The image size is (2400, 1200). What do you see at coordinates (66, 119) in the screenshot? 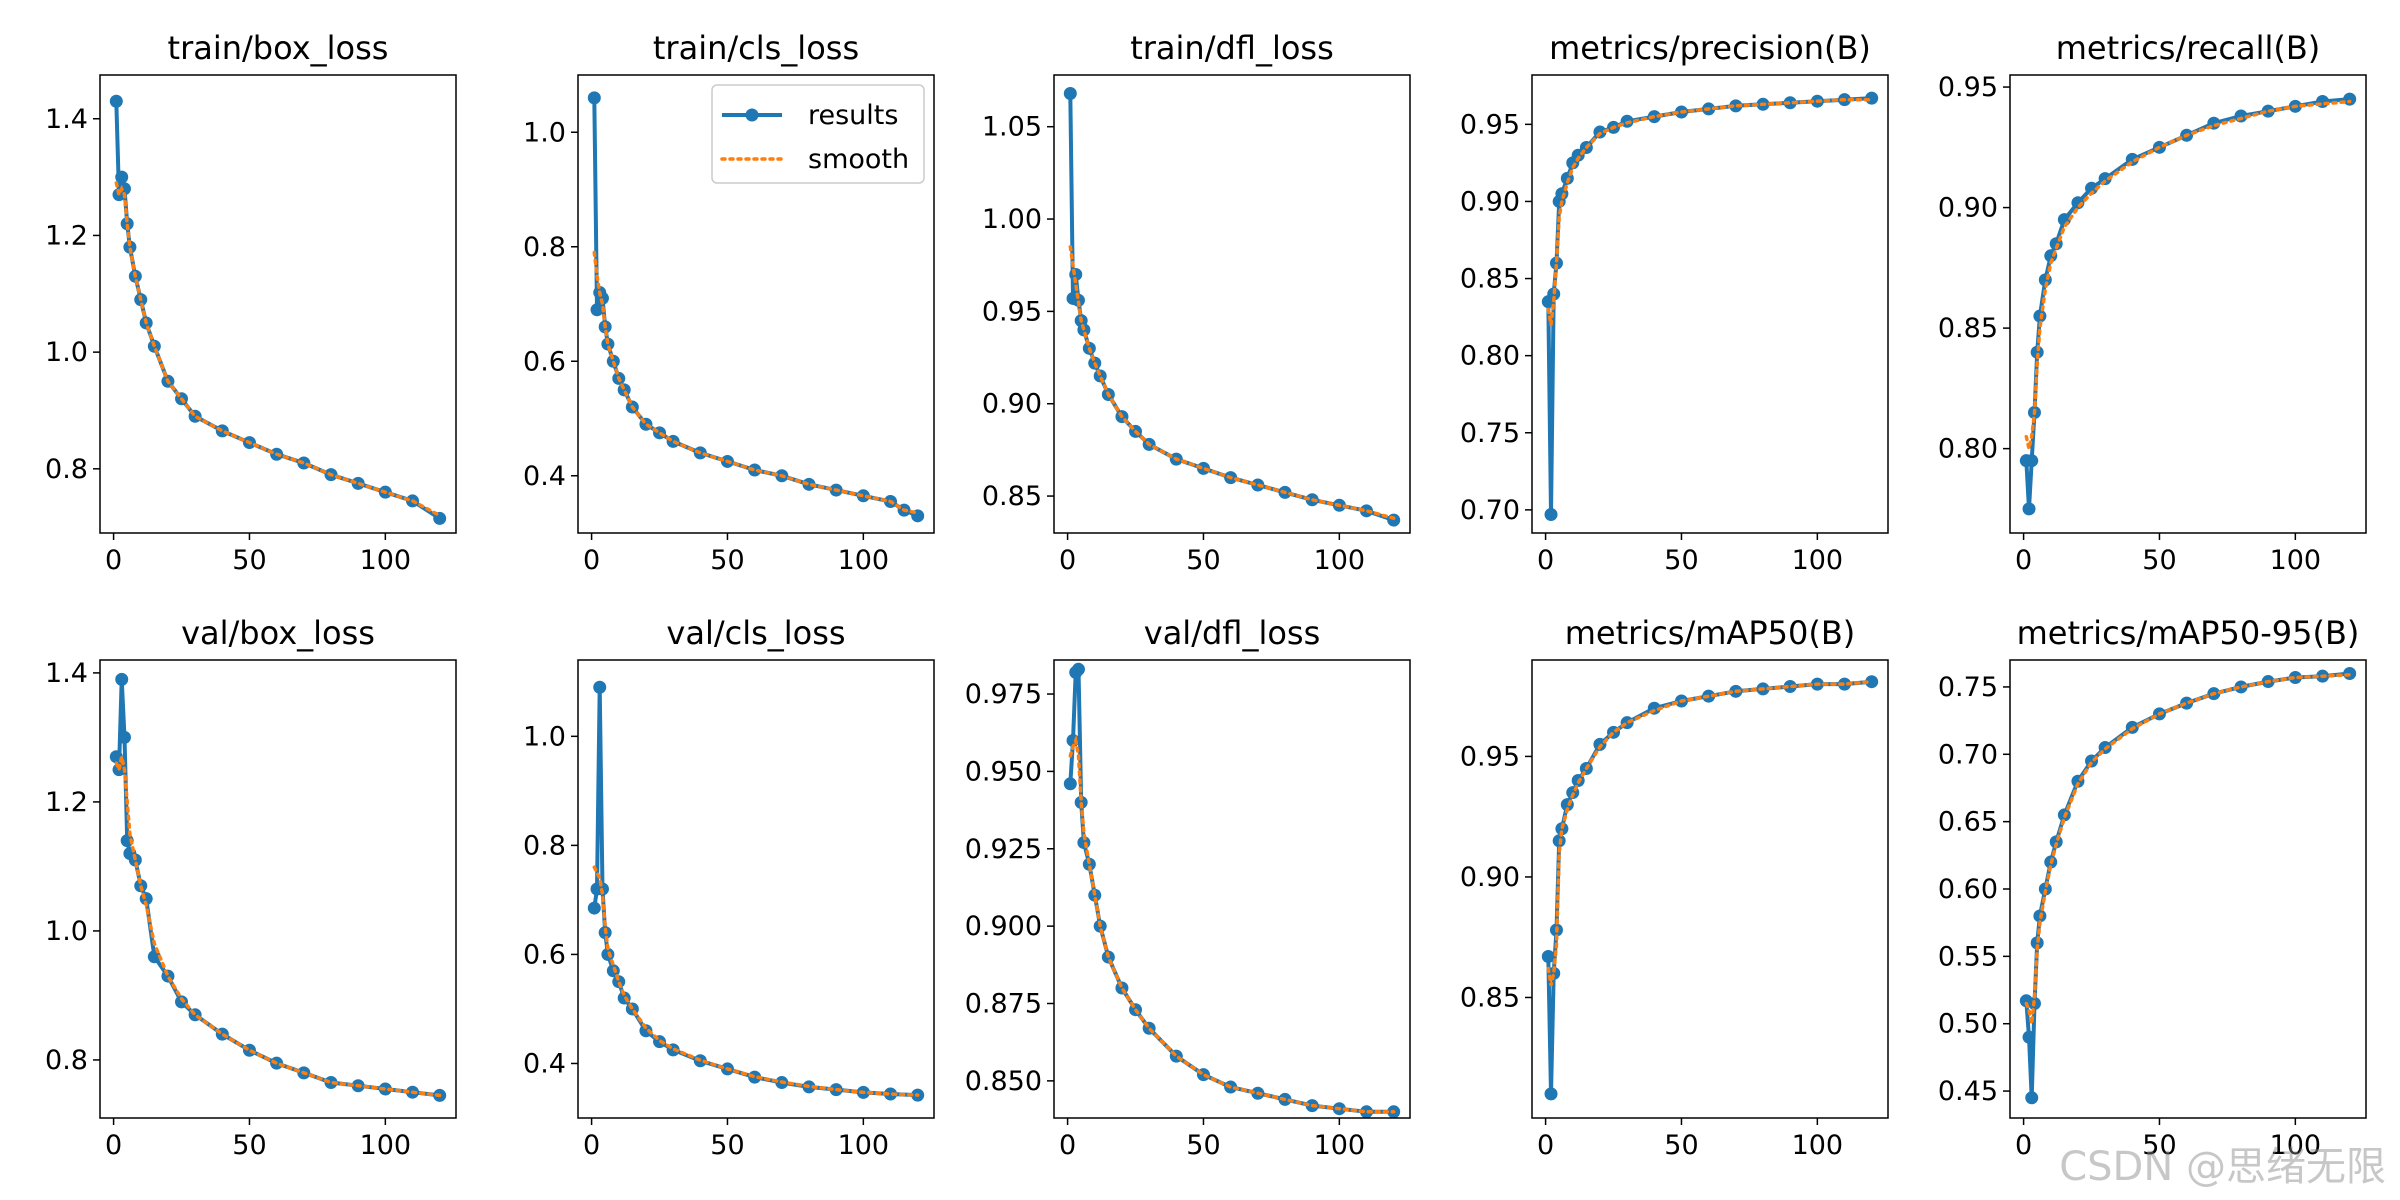
I see `y-tick-label: 1.4` at bounding box center [66, 119].